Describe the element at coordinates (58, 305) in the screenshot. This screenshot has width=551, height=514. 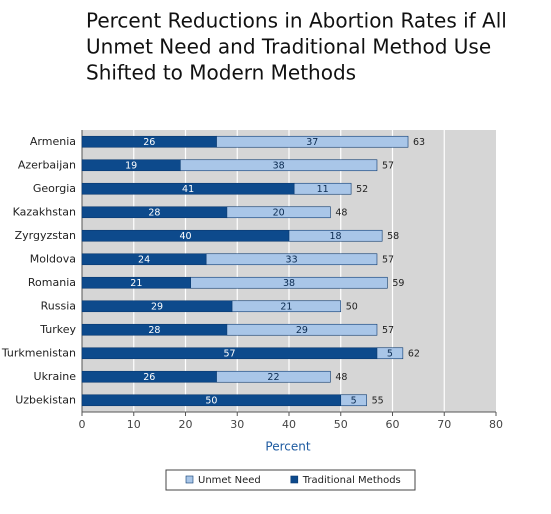
I see `y-tick-label: Russia` at that location.